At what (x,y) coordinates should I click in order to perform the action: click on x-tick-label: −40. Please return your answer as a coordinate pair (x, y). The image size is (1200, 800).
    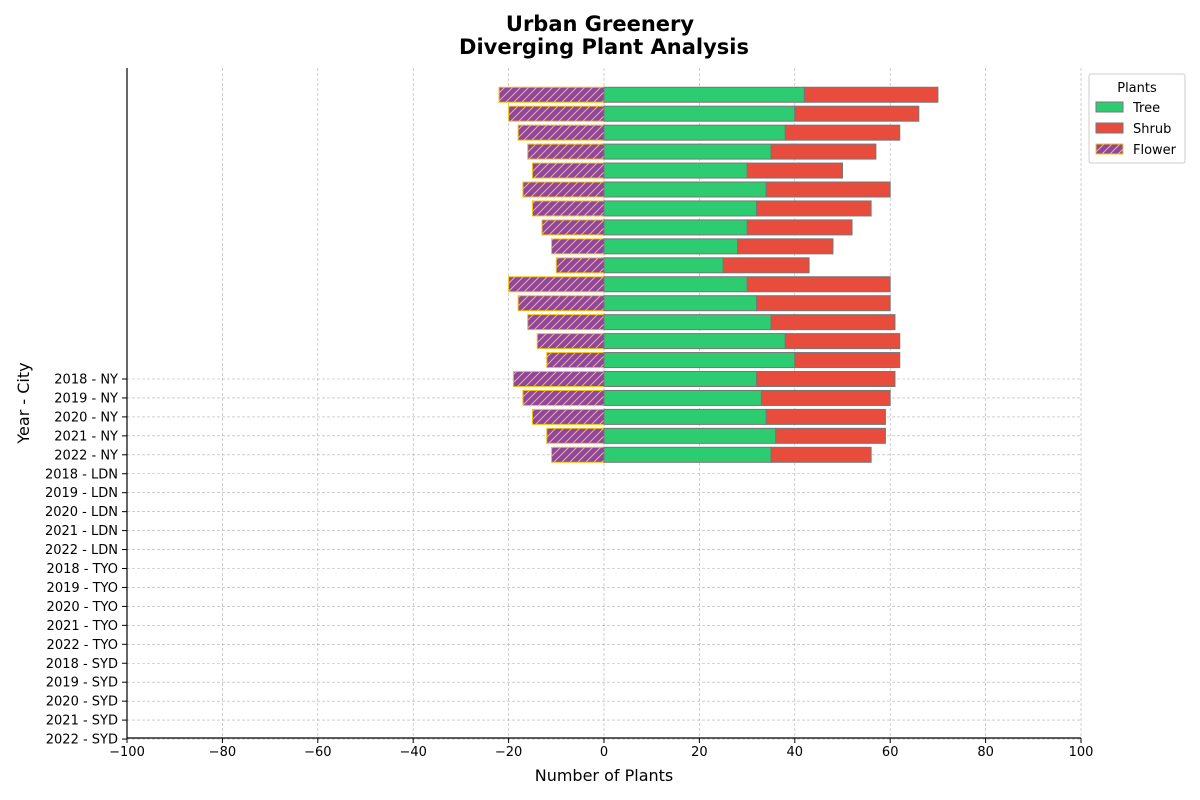
    Looking at the image, I should click on (412, 752).